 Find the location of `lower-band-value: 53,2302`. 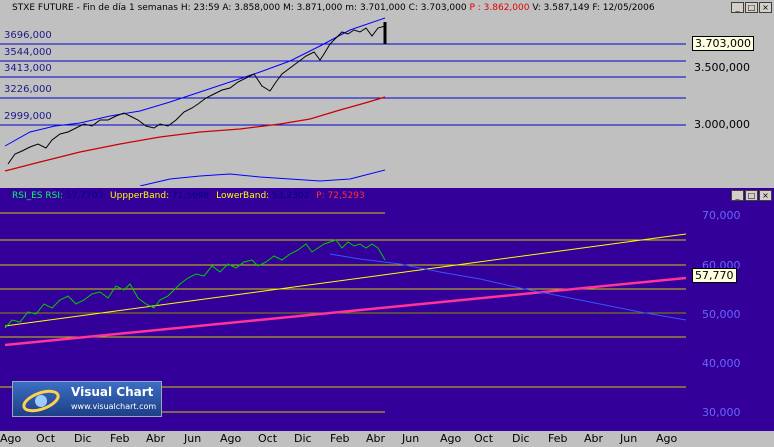

lower-band-value: 53,2302 is located at coordinates (291, 196).